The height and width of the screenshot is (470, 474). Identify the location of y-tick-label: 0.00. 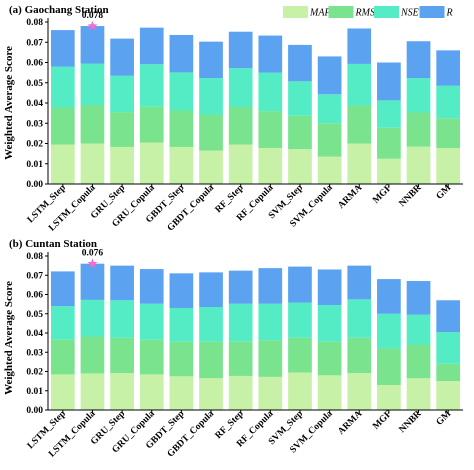
(34, 185).